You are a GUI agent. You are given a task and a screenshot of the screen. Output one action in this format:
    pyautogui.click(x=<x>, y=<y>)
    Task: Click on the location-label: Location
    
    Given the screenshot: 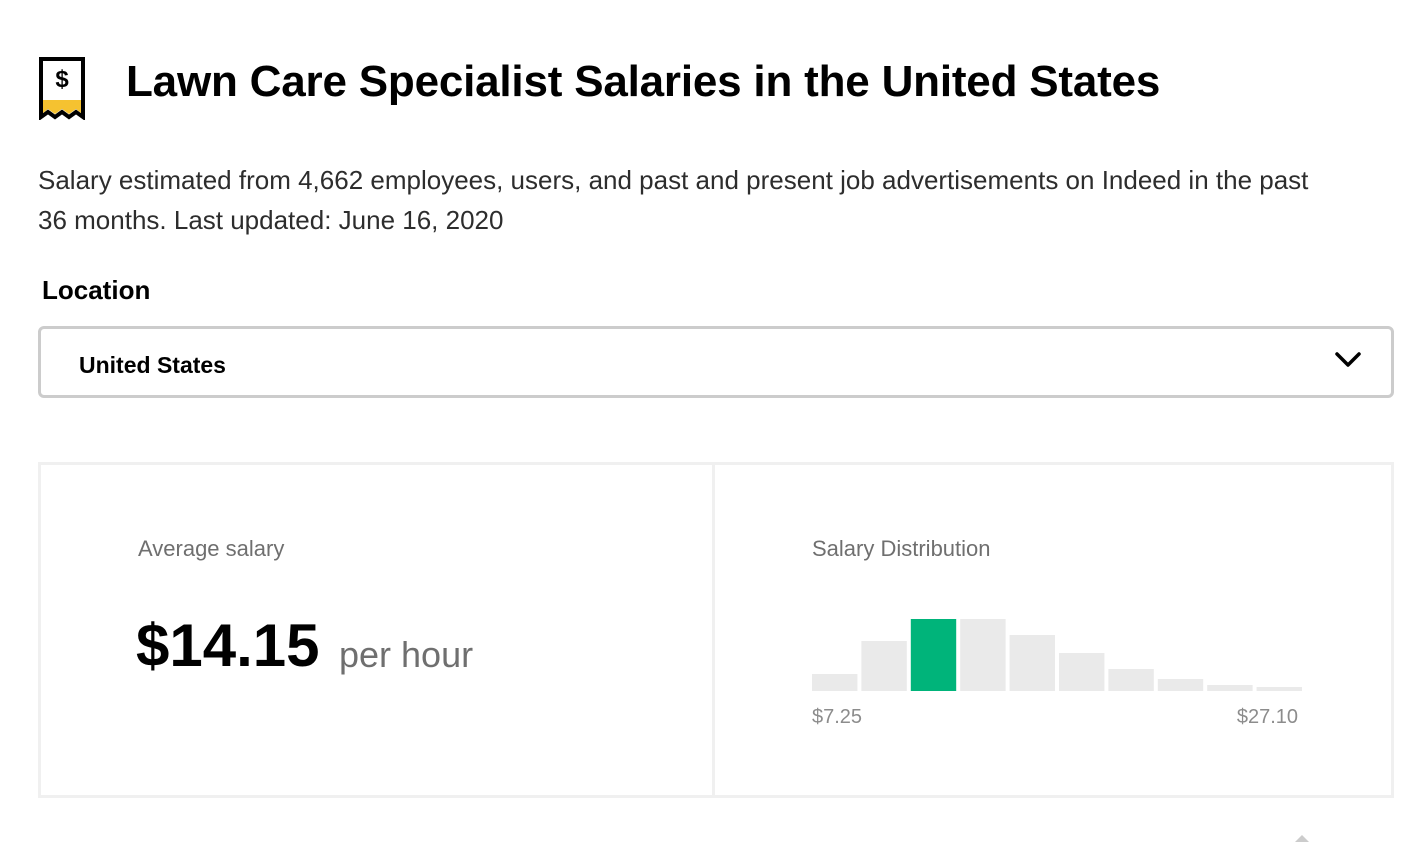 What is the action you would take?
    pyautogui.click(x=96, y=290)
    